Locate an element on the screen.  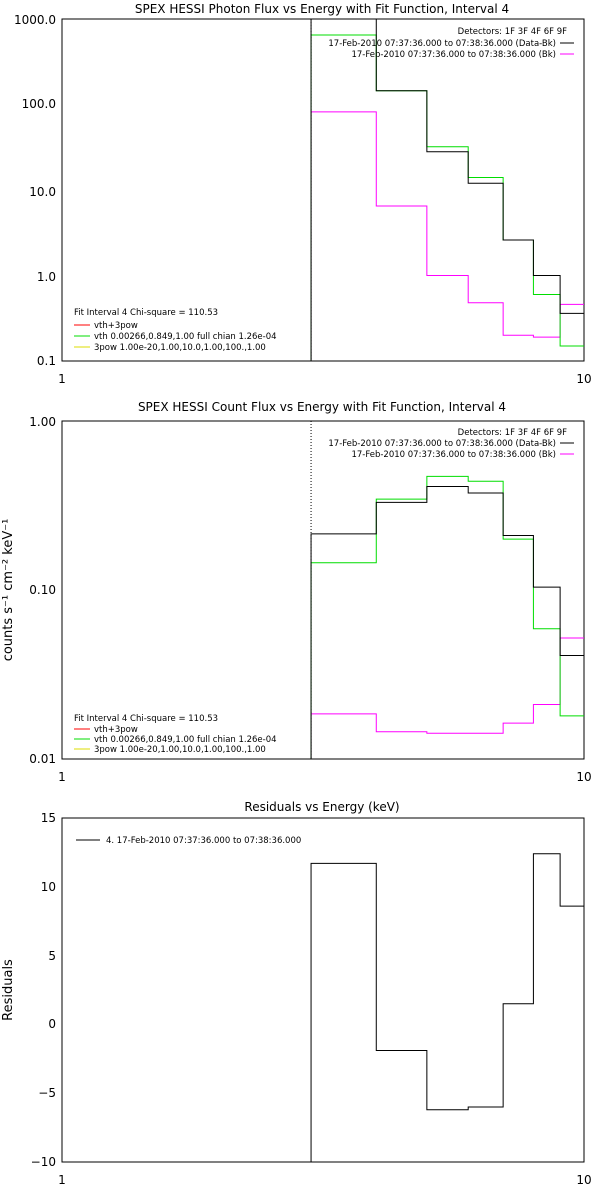
count-flux-x-tick-label: 1 is located at coordinates (62, 777).